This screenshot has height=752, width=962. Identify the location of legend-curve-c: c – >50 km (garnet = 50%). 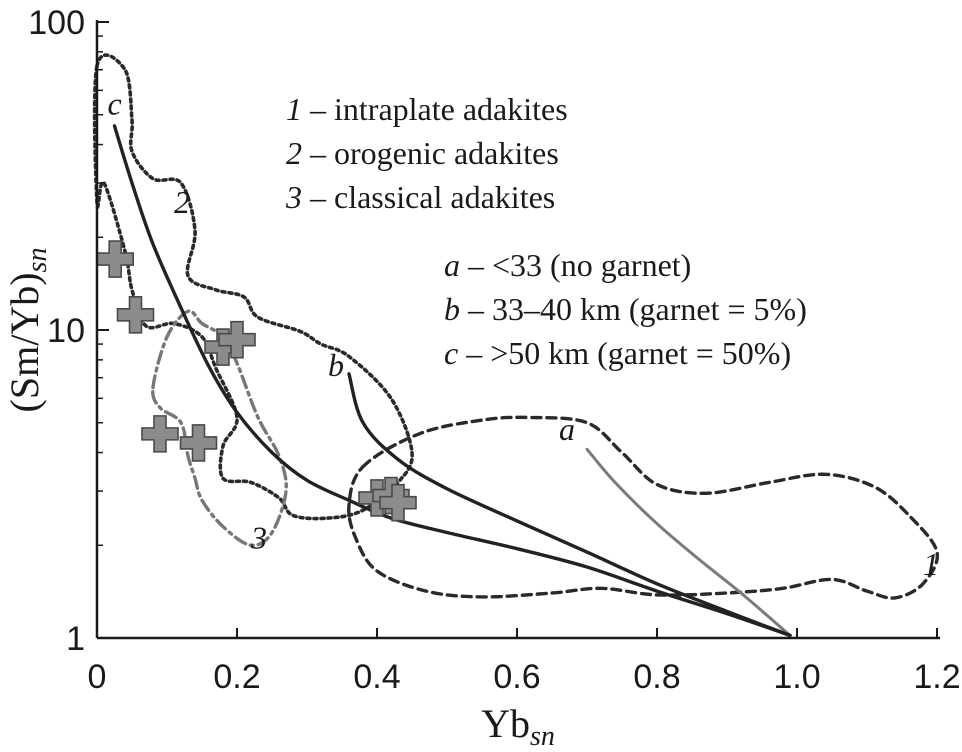
(617, 353).